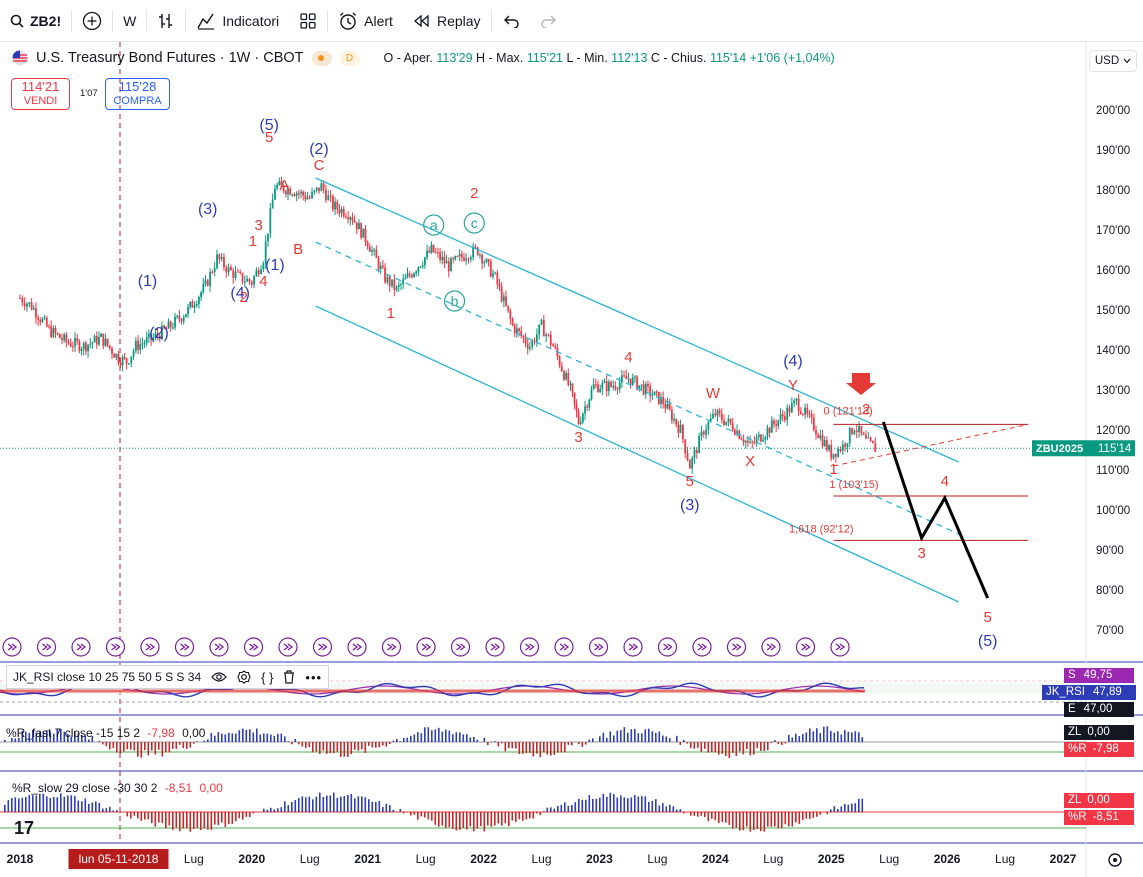  Describe the element at coordinates (1115, 860) in the screenshot. I see `chart-settings-icon` at that location.